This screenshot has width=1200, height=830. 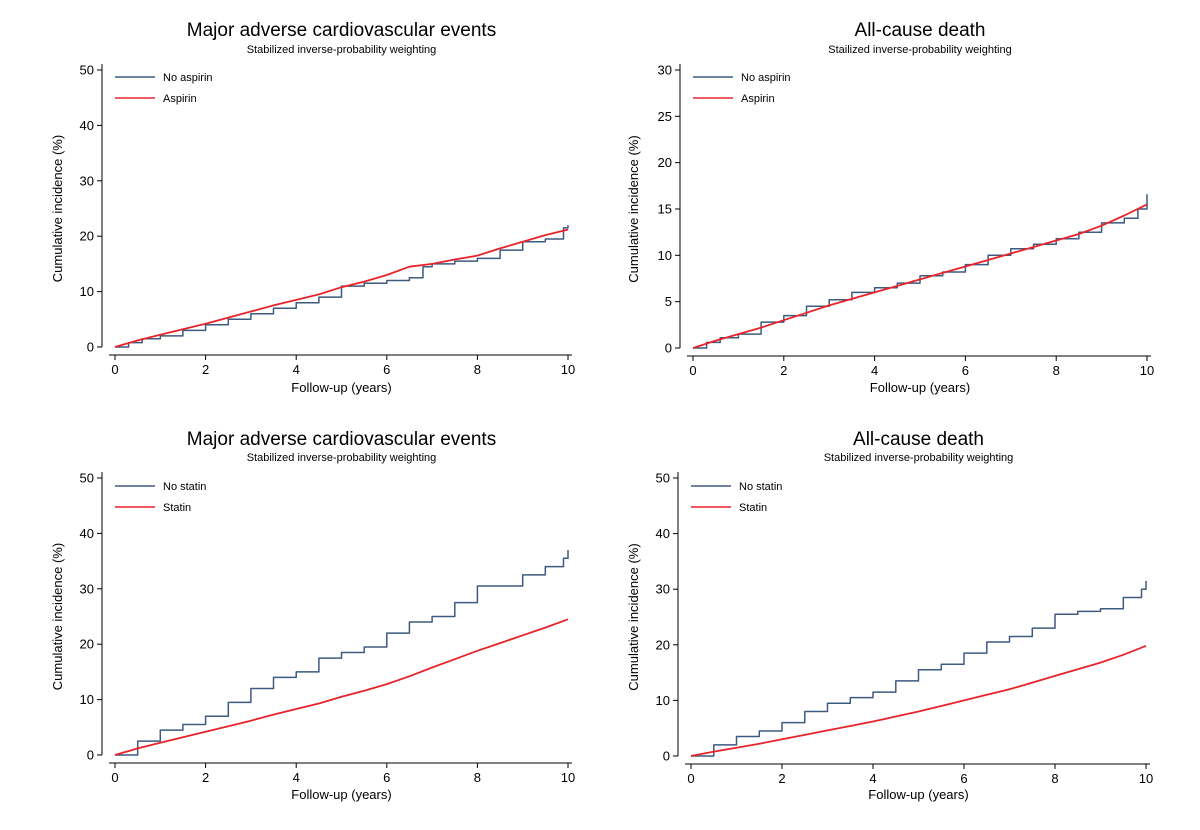 What do you see at coordinates (665, 209) in the screenshot?
I see `y-tick-label: 15` at bounding box center [665, 209].